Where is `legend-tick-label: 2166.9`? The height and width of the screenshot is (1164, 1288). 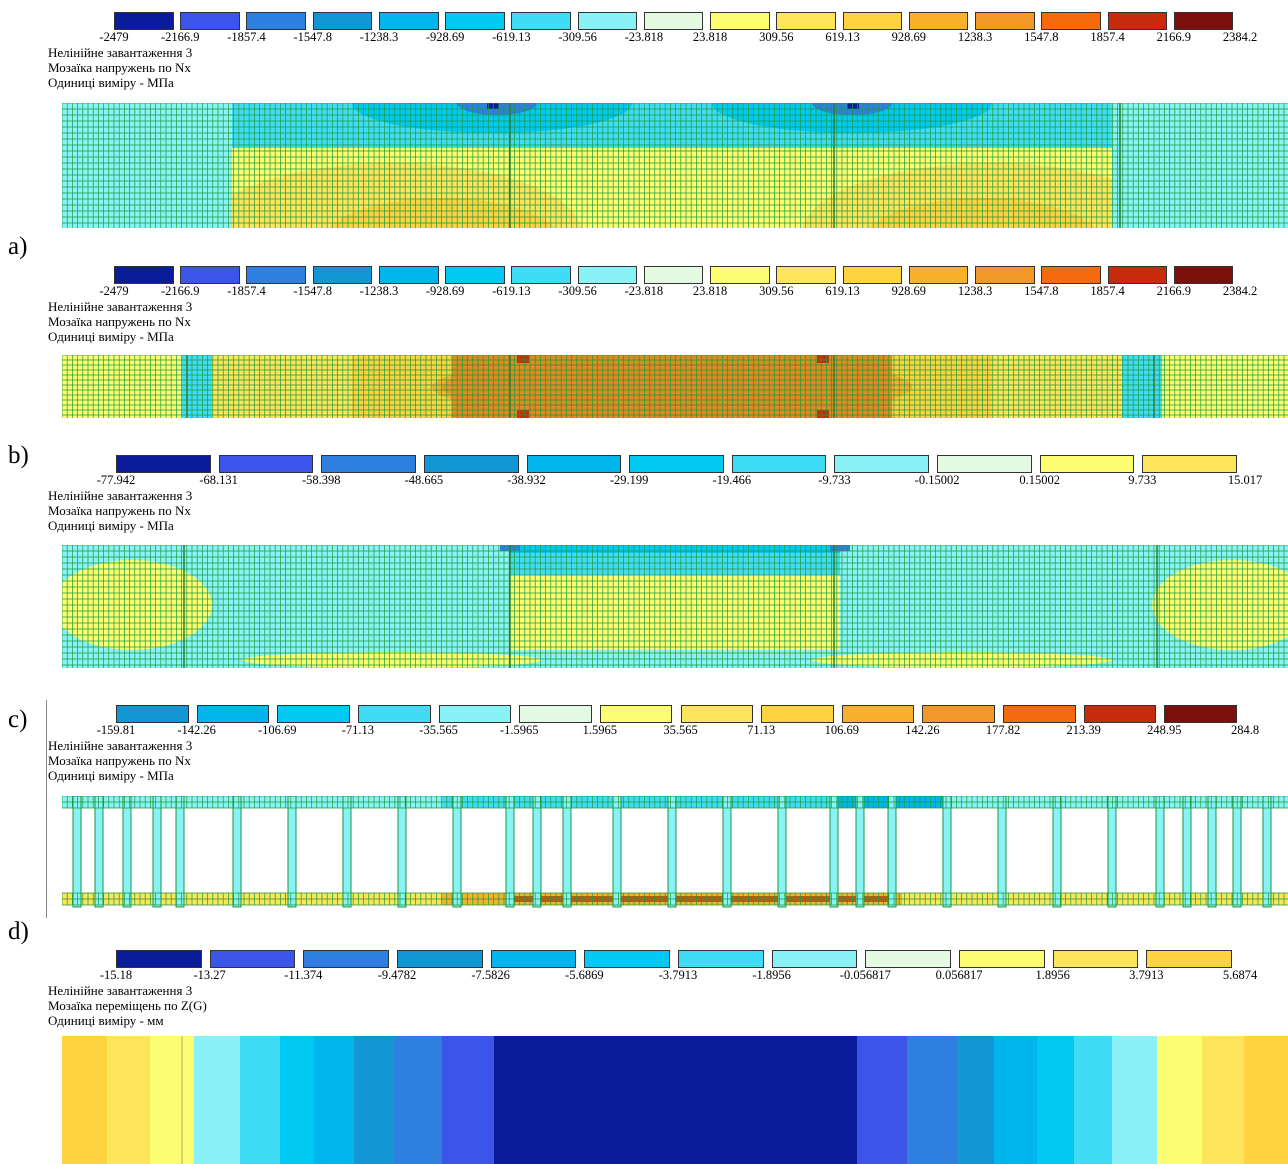 legend-tick-label: 2166.9 is located at coordinates (1173, 291).